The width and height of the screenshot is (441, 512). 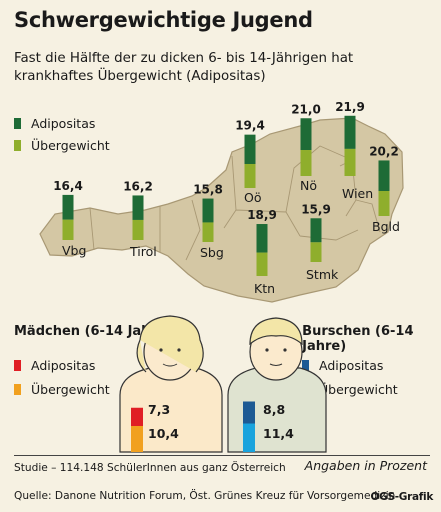 I want to click on boys-uebergewicht-value: 11,4, so click(x=278, y=433).